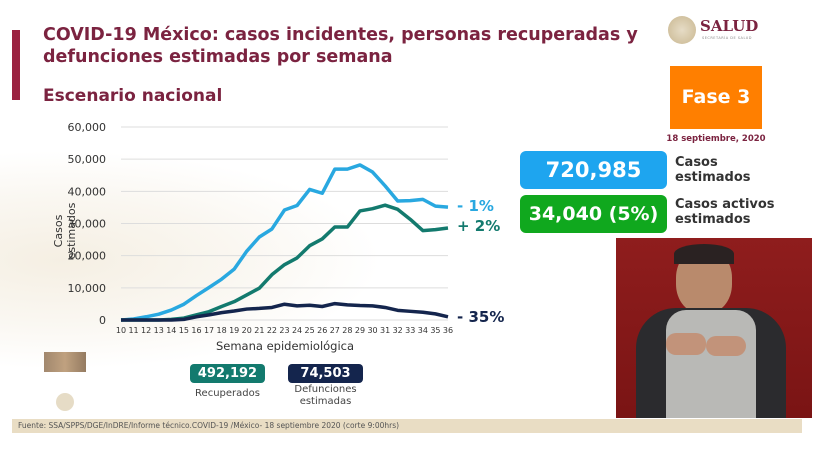 This screenshot has height=449, width=824. What do you see at coordinates (121, 330) in the screenshot?
I see `x-tick-label: 10` at bounding box center [121, 330].